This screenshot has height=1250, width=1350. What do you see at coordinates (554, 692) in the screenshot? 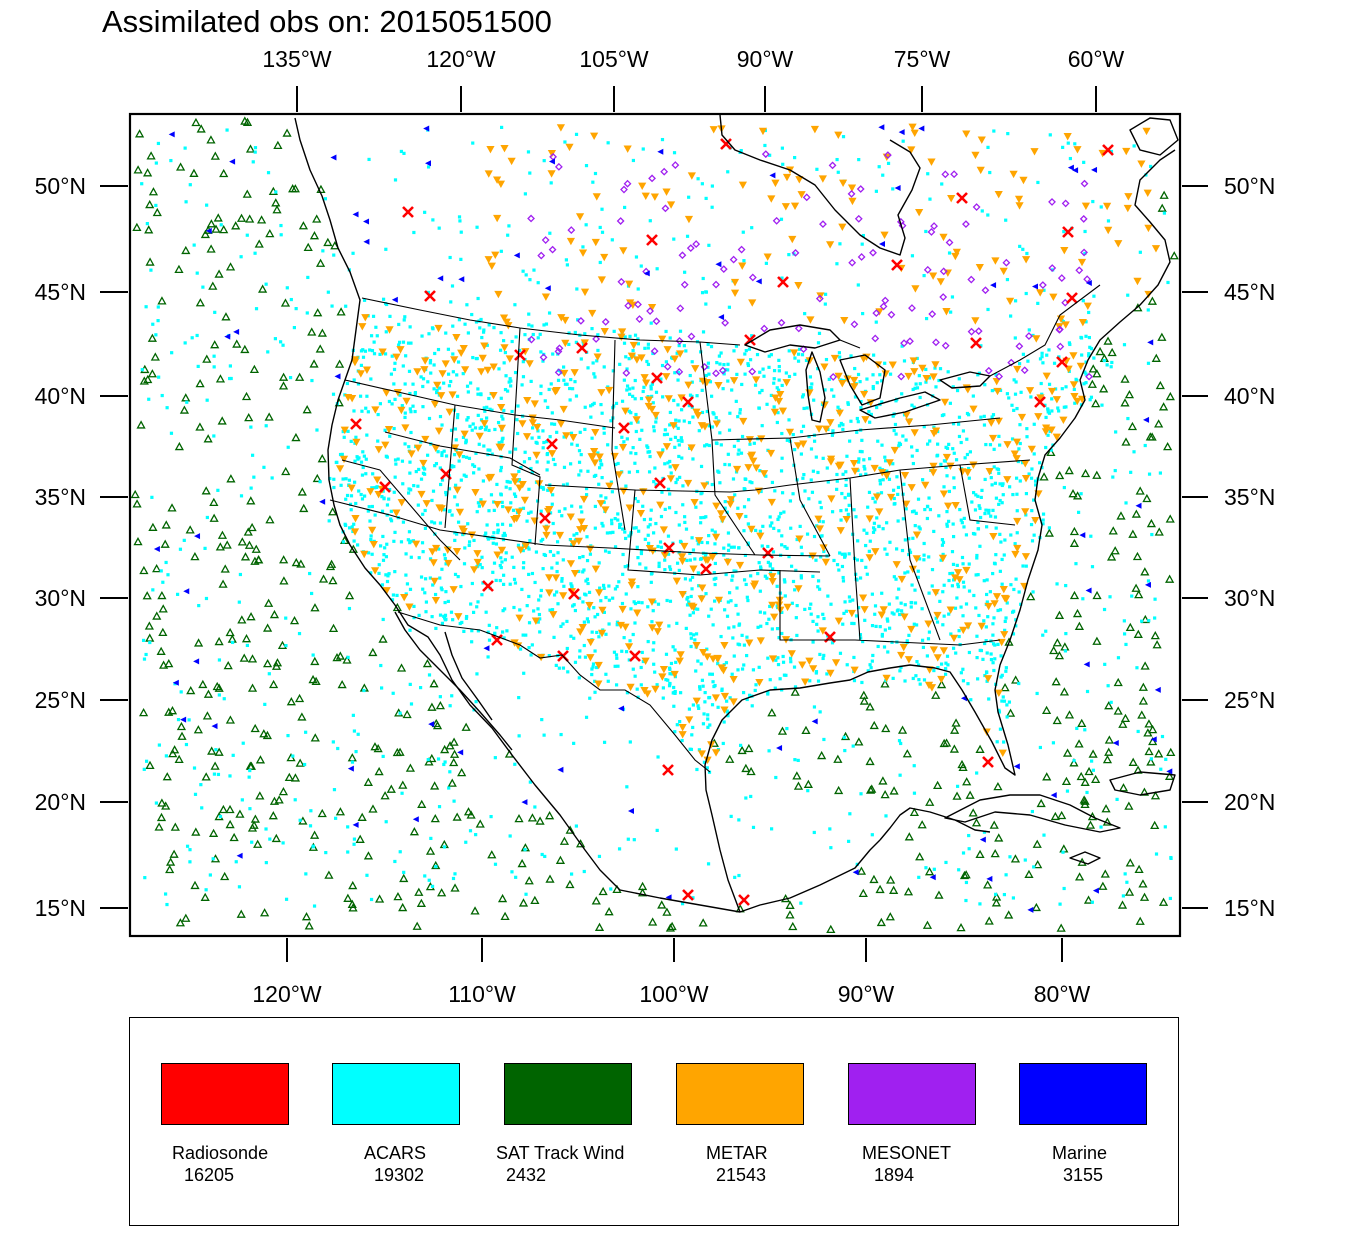
I see `us-mexico-border` at bounding box center [554, 692].